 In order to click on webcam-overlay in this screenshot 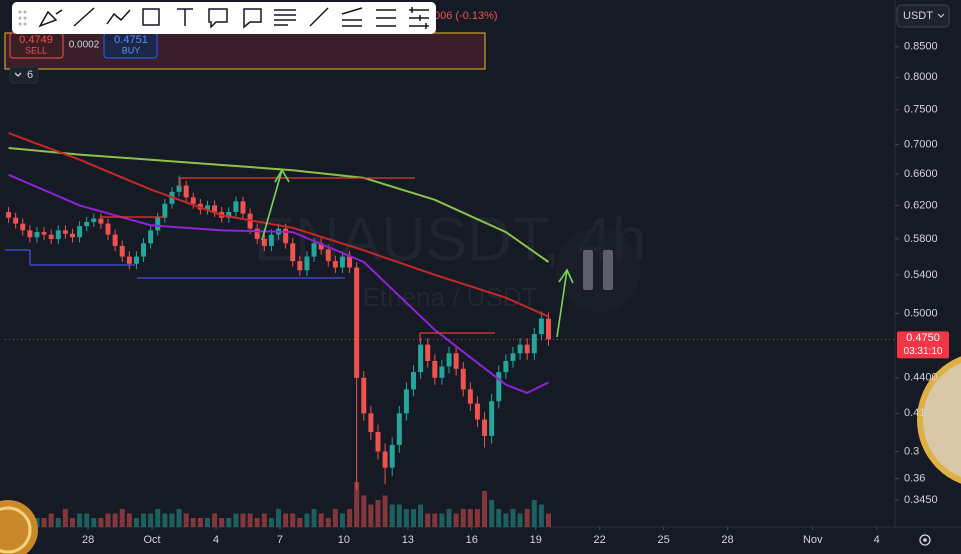, I will do `click(939, 420)`.